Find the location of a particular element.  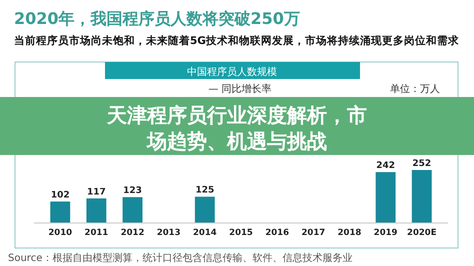

x-tick-label: 2016 is located at coordinates (277, 233).